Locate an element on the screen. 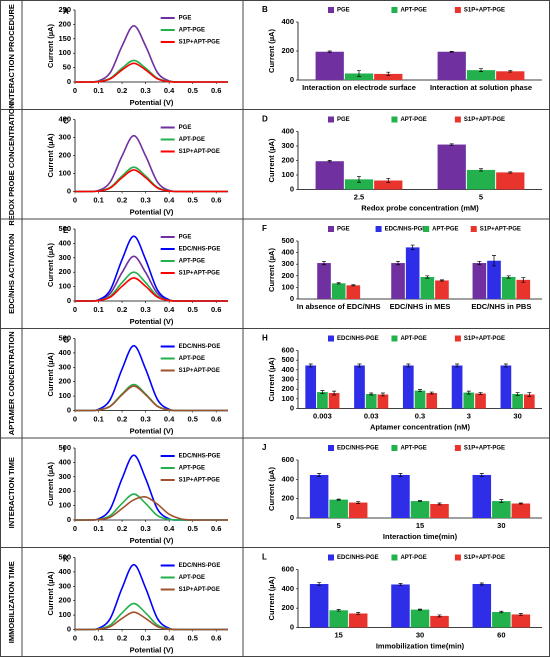 The image size is (550, 657). x-axis-label: Potential (V) is located at coordinates (152, 211).